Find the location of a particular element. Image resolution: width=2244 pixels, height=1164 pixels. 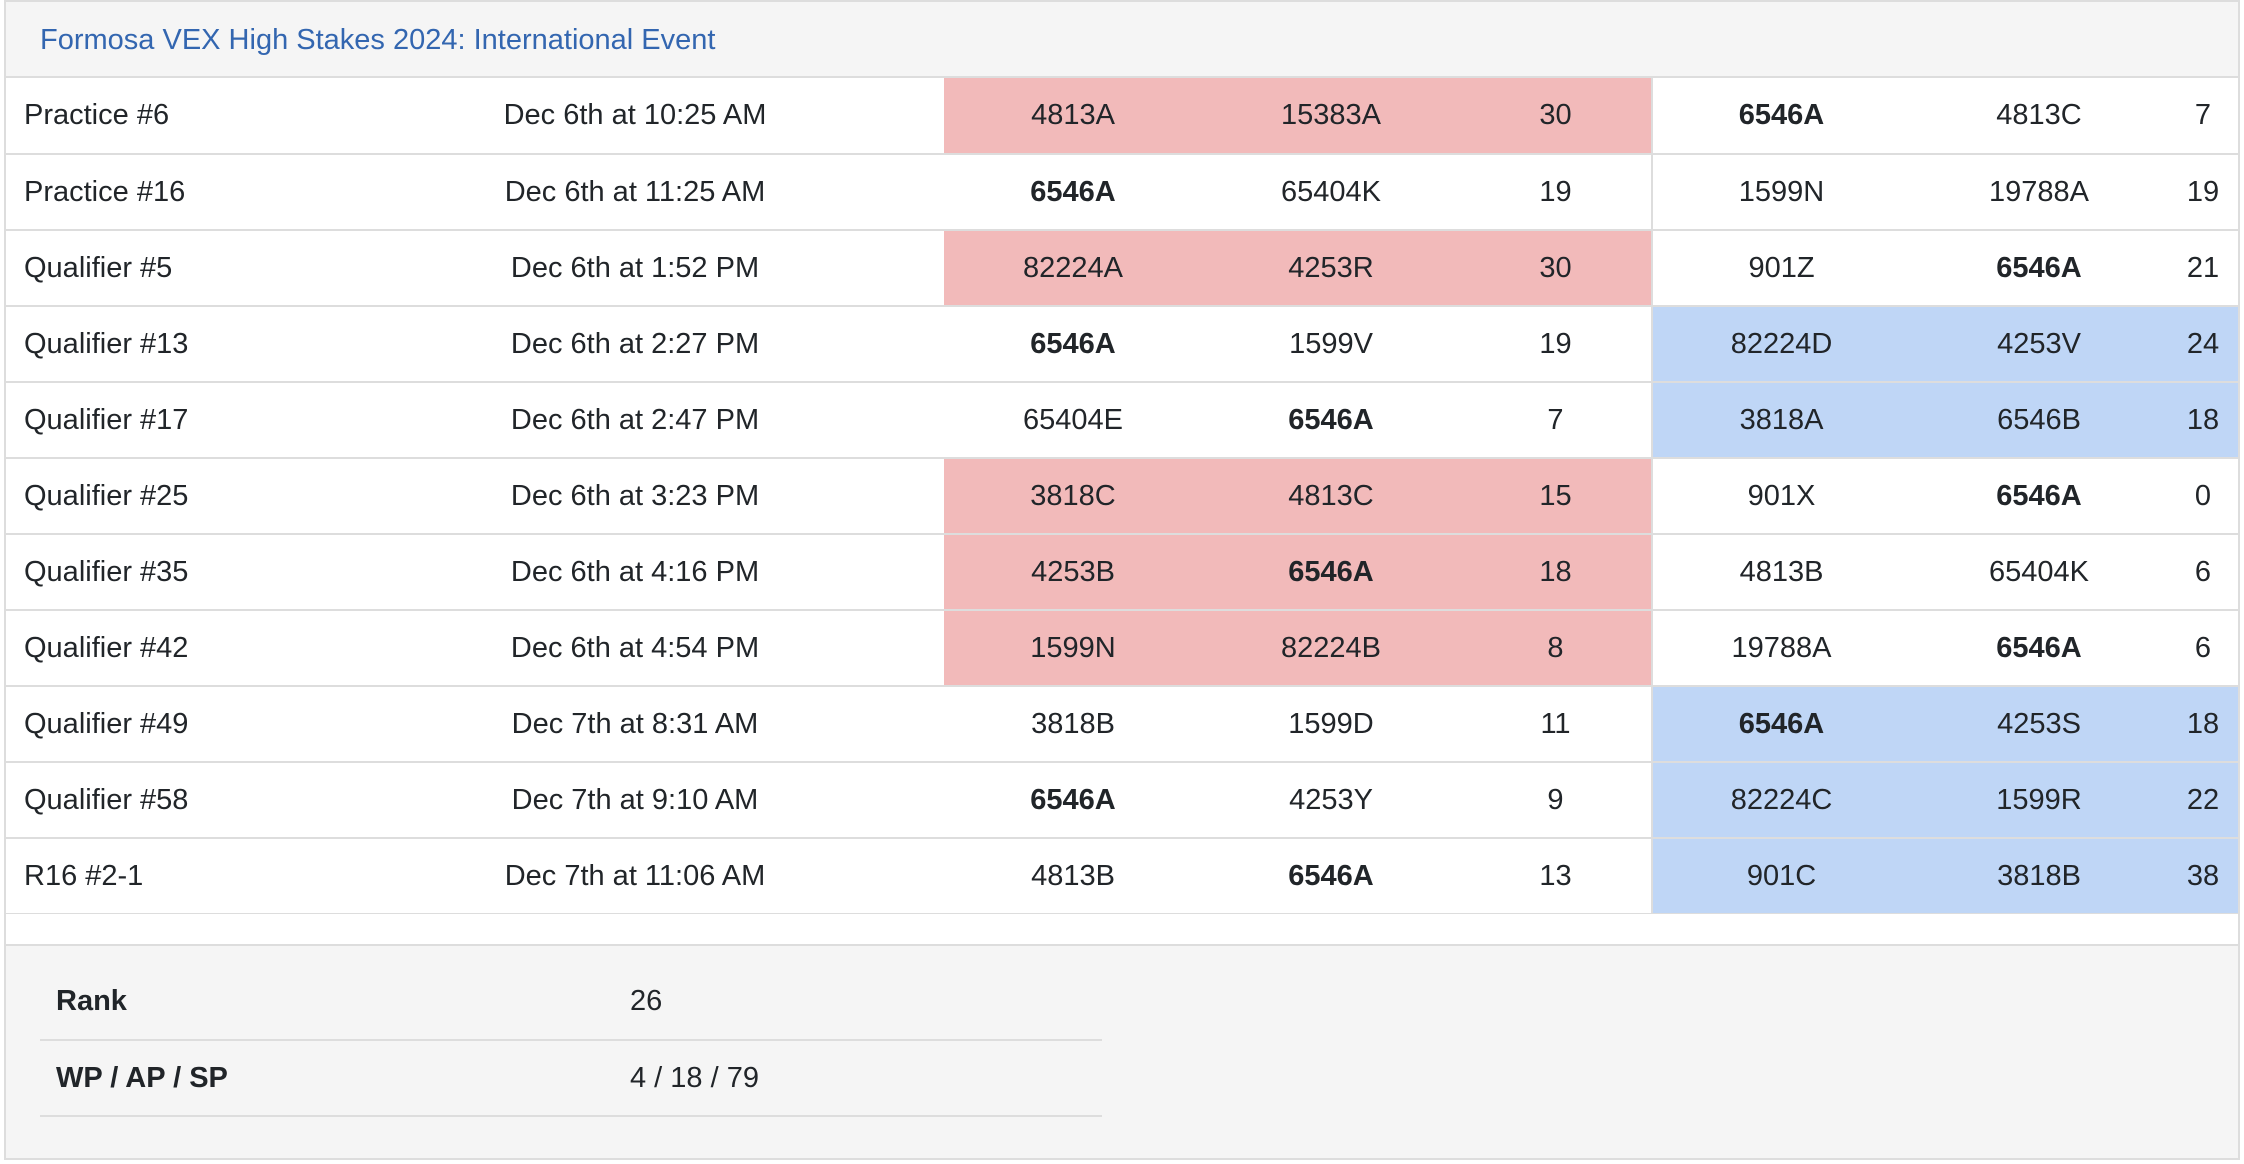

red-team-1: 1599N is located at coordinates (1073, 648).